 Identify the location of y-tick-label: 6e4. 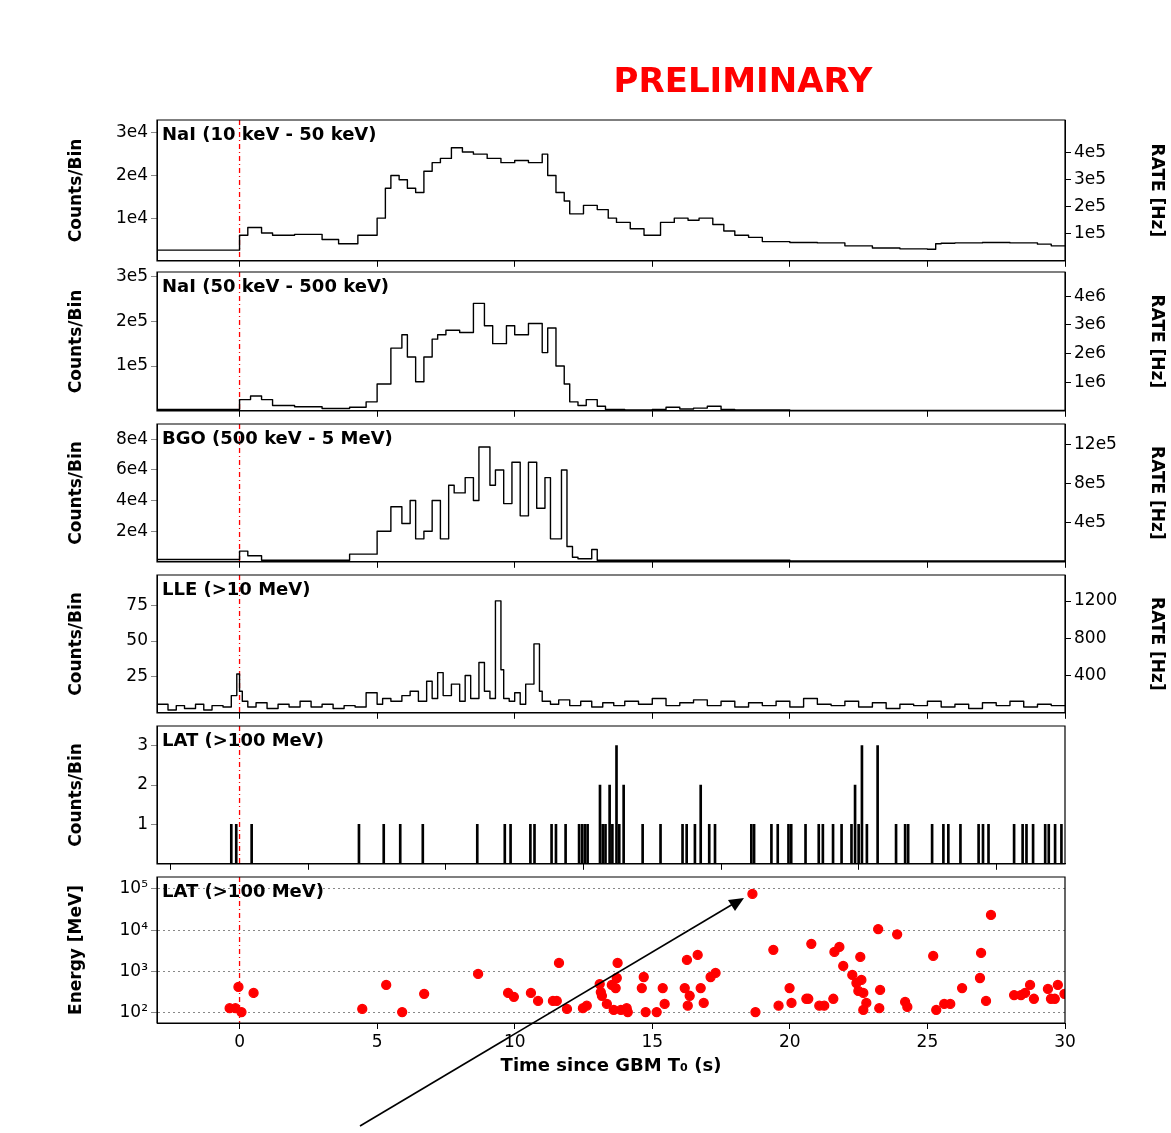
(131, 468).